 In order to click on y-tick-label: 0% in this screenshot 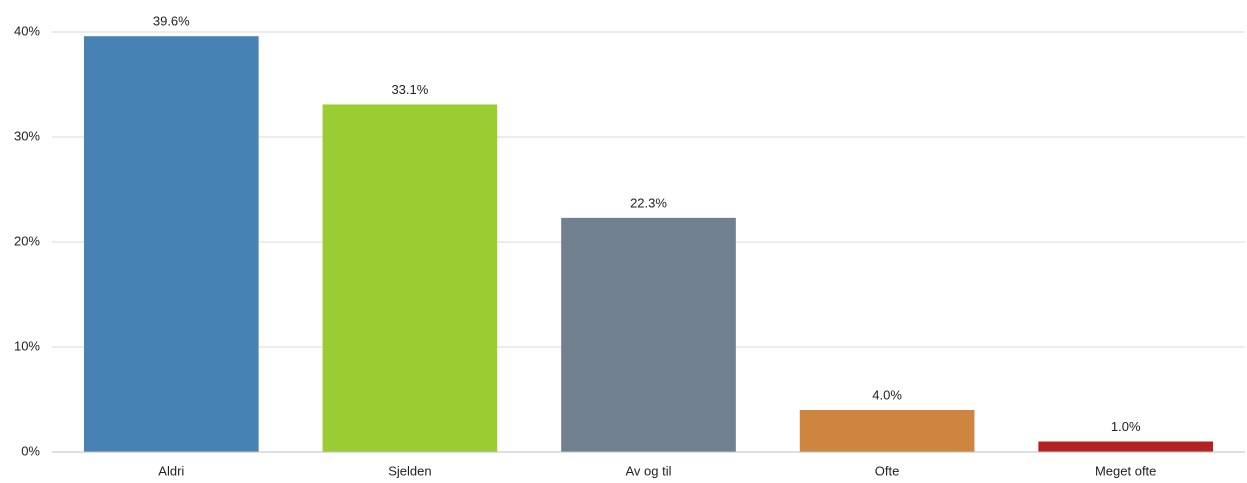, I will do `click(30, 450)`.